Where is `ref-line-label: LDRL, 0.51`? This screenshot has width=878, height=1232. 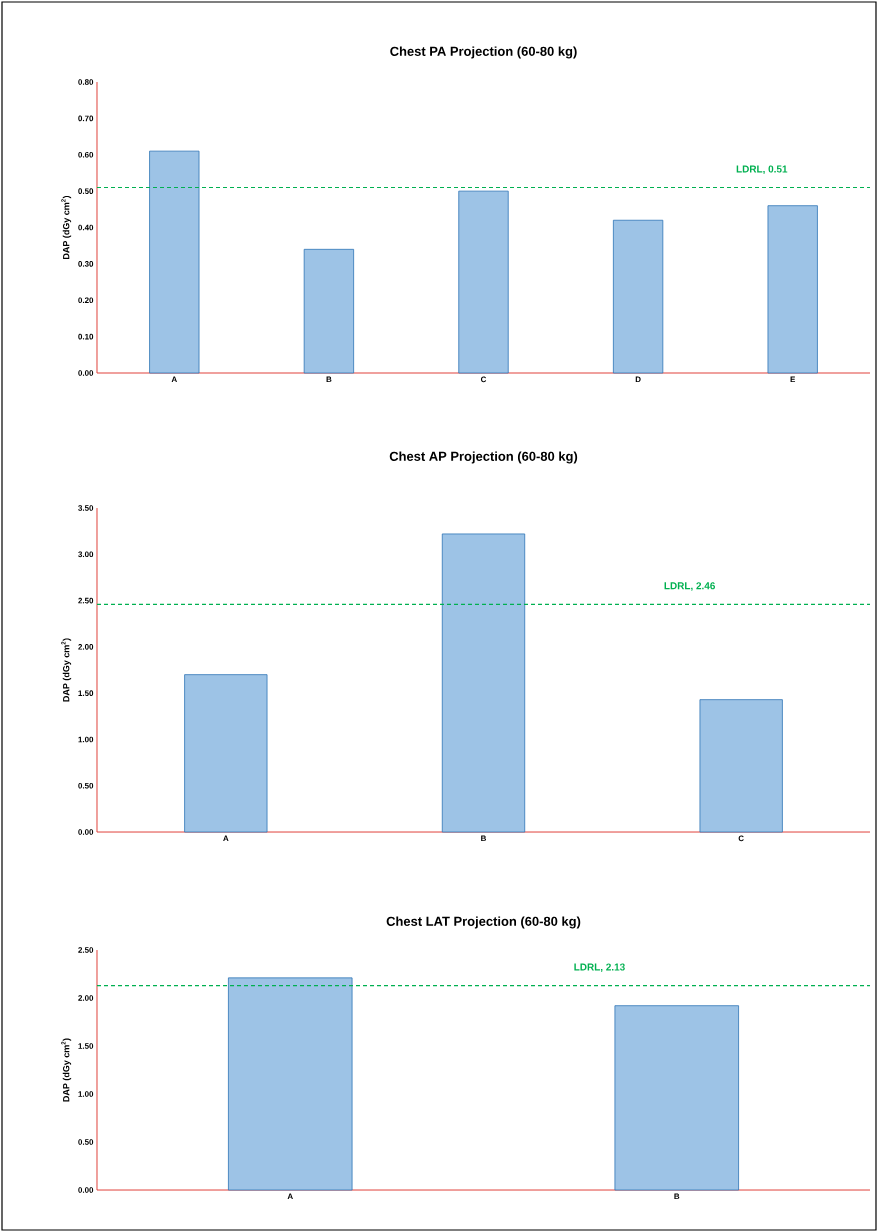 ref-line-label: LDRL, 0.51 is located at coordinates (762, 169).